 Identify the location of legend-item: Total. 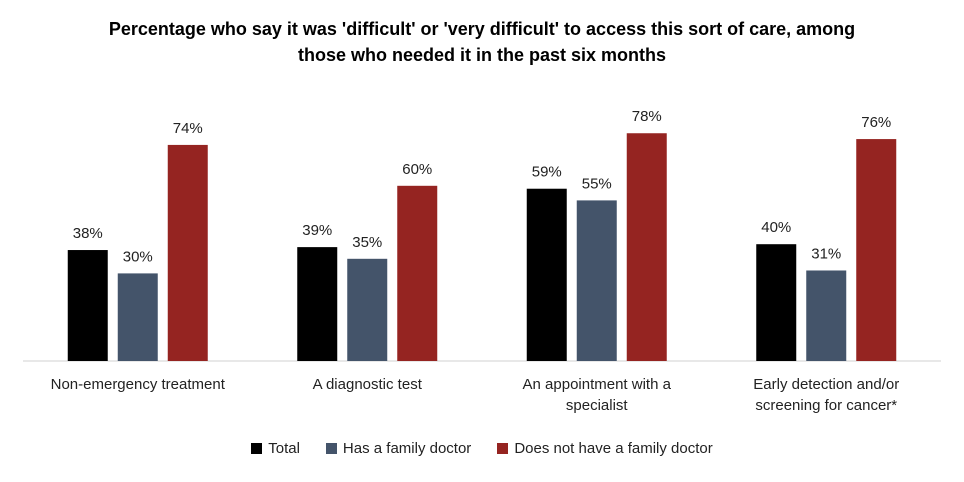
(275, 448).